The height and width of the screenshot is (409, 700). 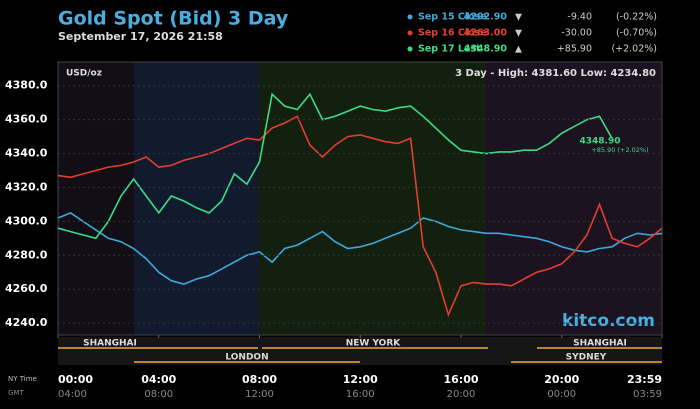 I want to click on legend-change: -30.00, so click(x=576, y=33).